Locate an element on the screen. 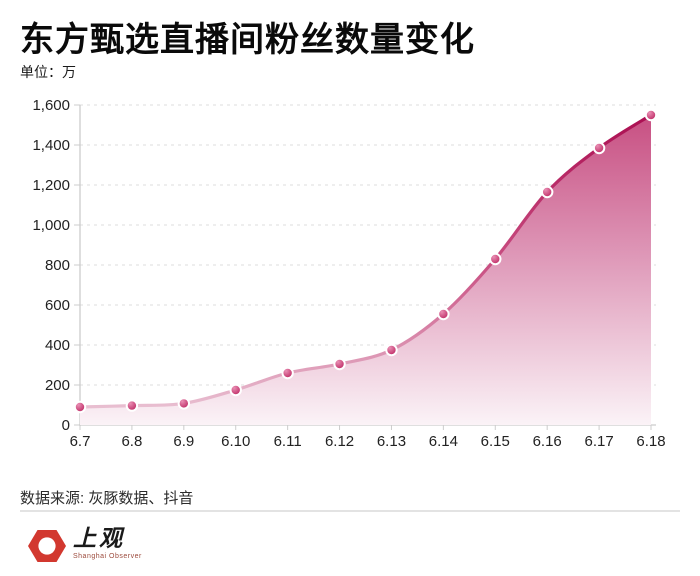 The width and height of the screenshot is (700, 576). shanghai-observer-logo: 上观 Shanghai Observer is located at coordinates (85, 545).